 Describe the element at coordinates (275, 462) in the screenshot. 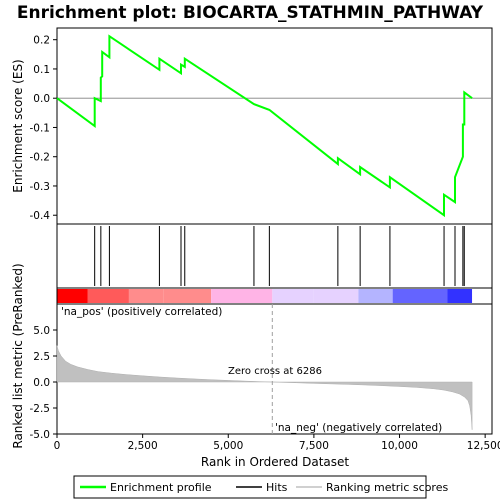

I see `x-axis-label: Rank in Ordered Dataset` at that location.